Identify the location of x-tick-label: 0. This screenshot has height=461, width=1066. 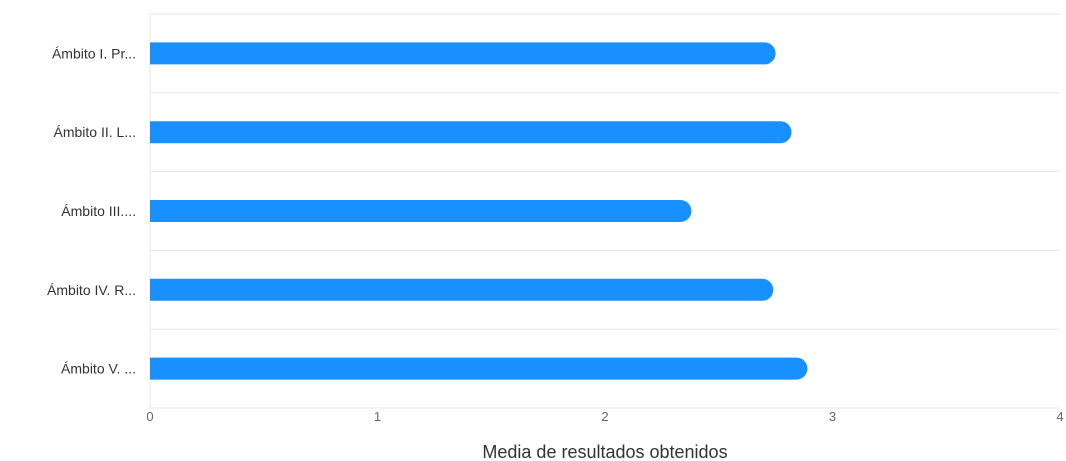
(149, 416).